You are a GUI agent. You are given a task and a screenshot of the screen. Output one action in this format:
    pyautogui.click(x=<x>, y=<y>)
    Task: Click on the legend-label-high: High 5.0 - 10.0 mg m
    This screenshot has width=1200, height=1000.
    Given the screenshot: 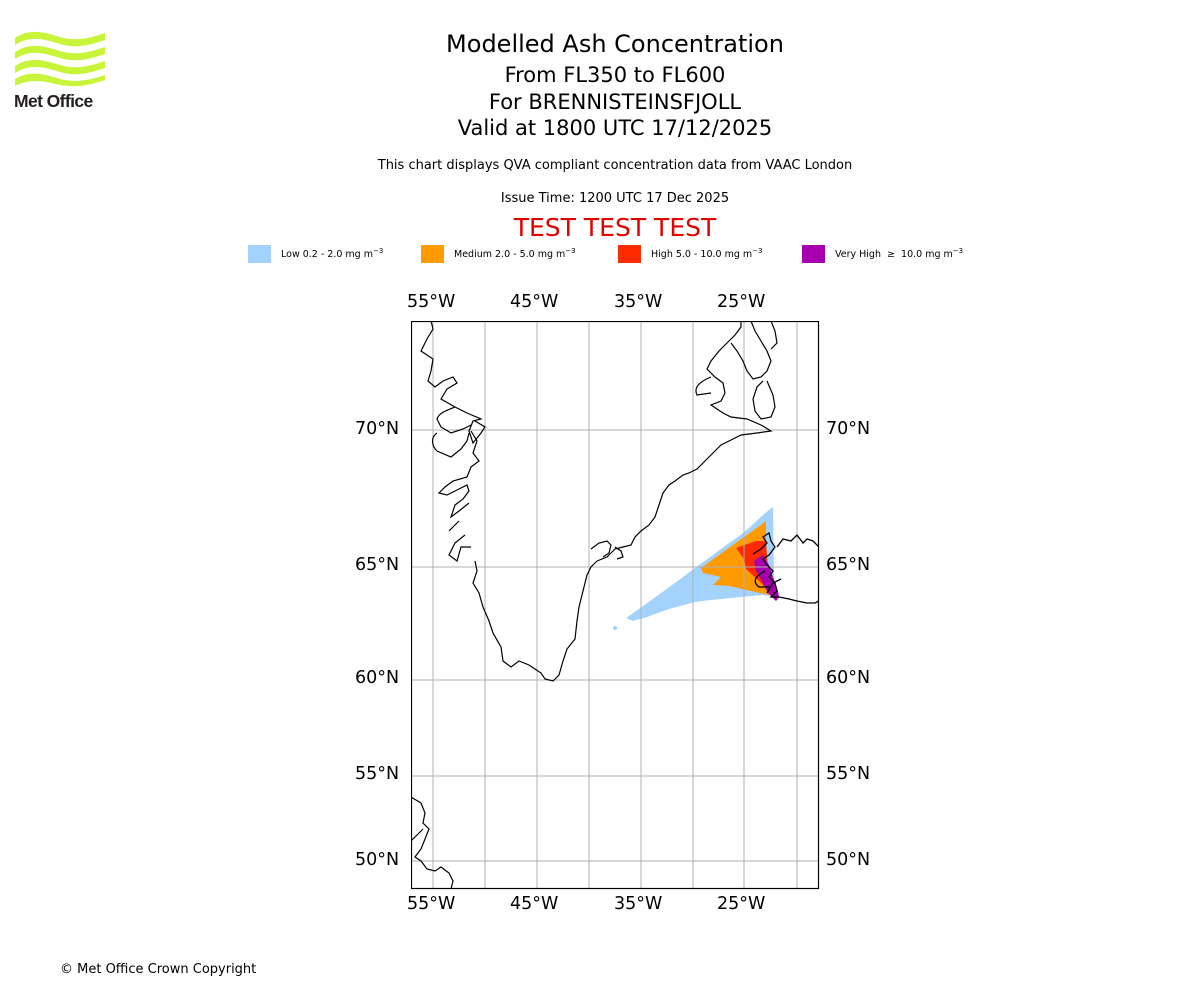 What is the action you would take?
    pyautogui.click(x=702, y=255)
    